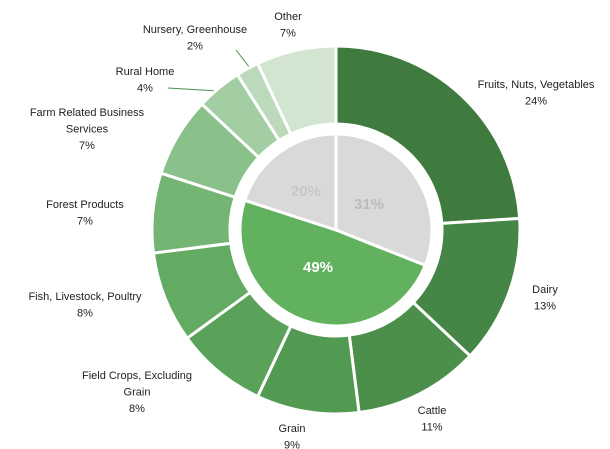 The image size is (610, 449). I want to click on category-label: Other, so click(288, 17).